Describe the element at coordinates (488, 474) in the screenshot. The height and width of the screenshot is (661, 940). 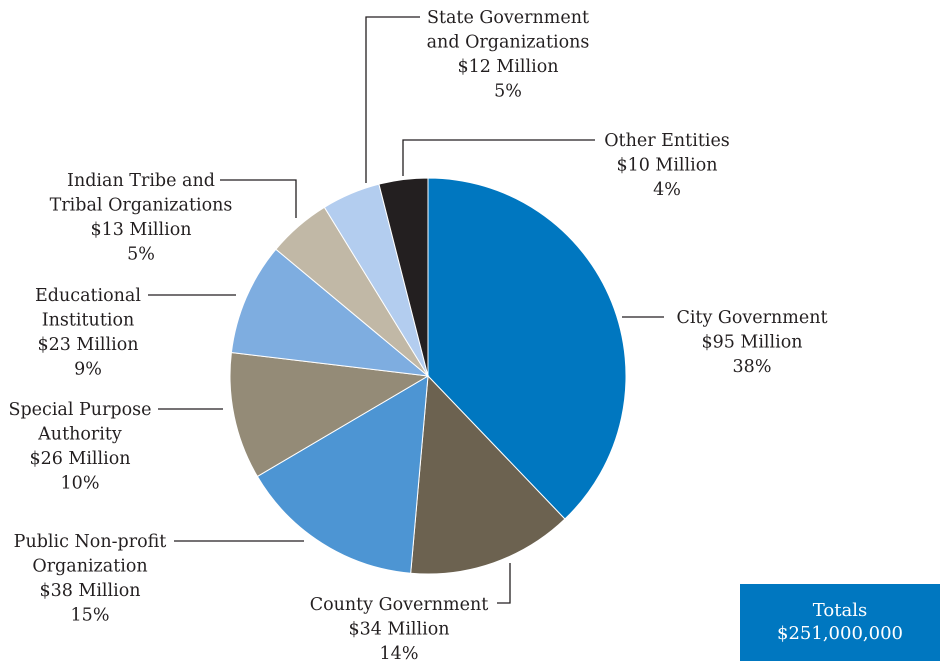
I see `pie-slice-county-government` at that location.